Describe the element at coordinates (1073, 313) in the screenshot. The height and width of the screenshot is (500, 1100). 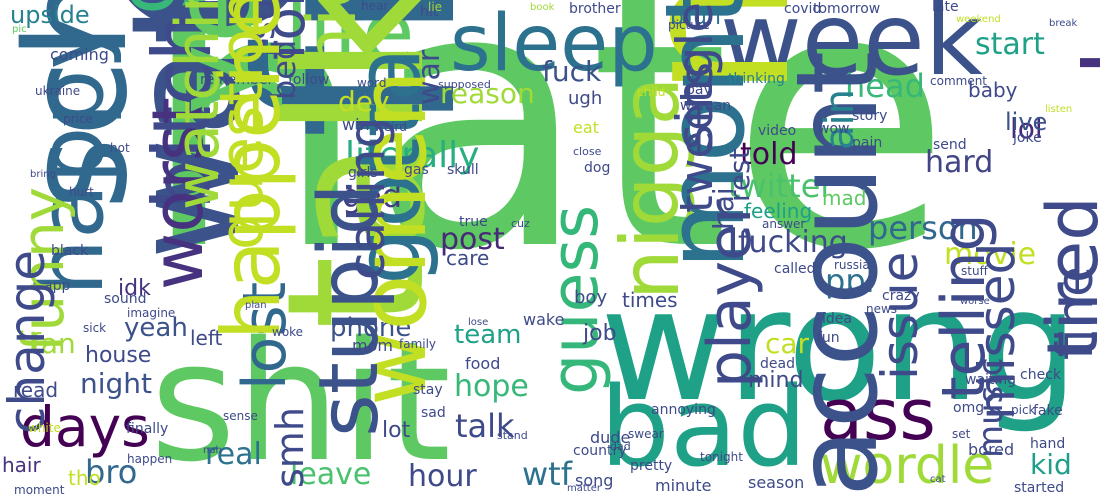
I see `word-fine: fine` at that location.